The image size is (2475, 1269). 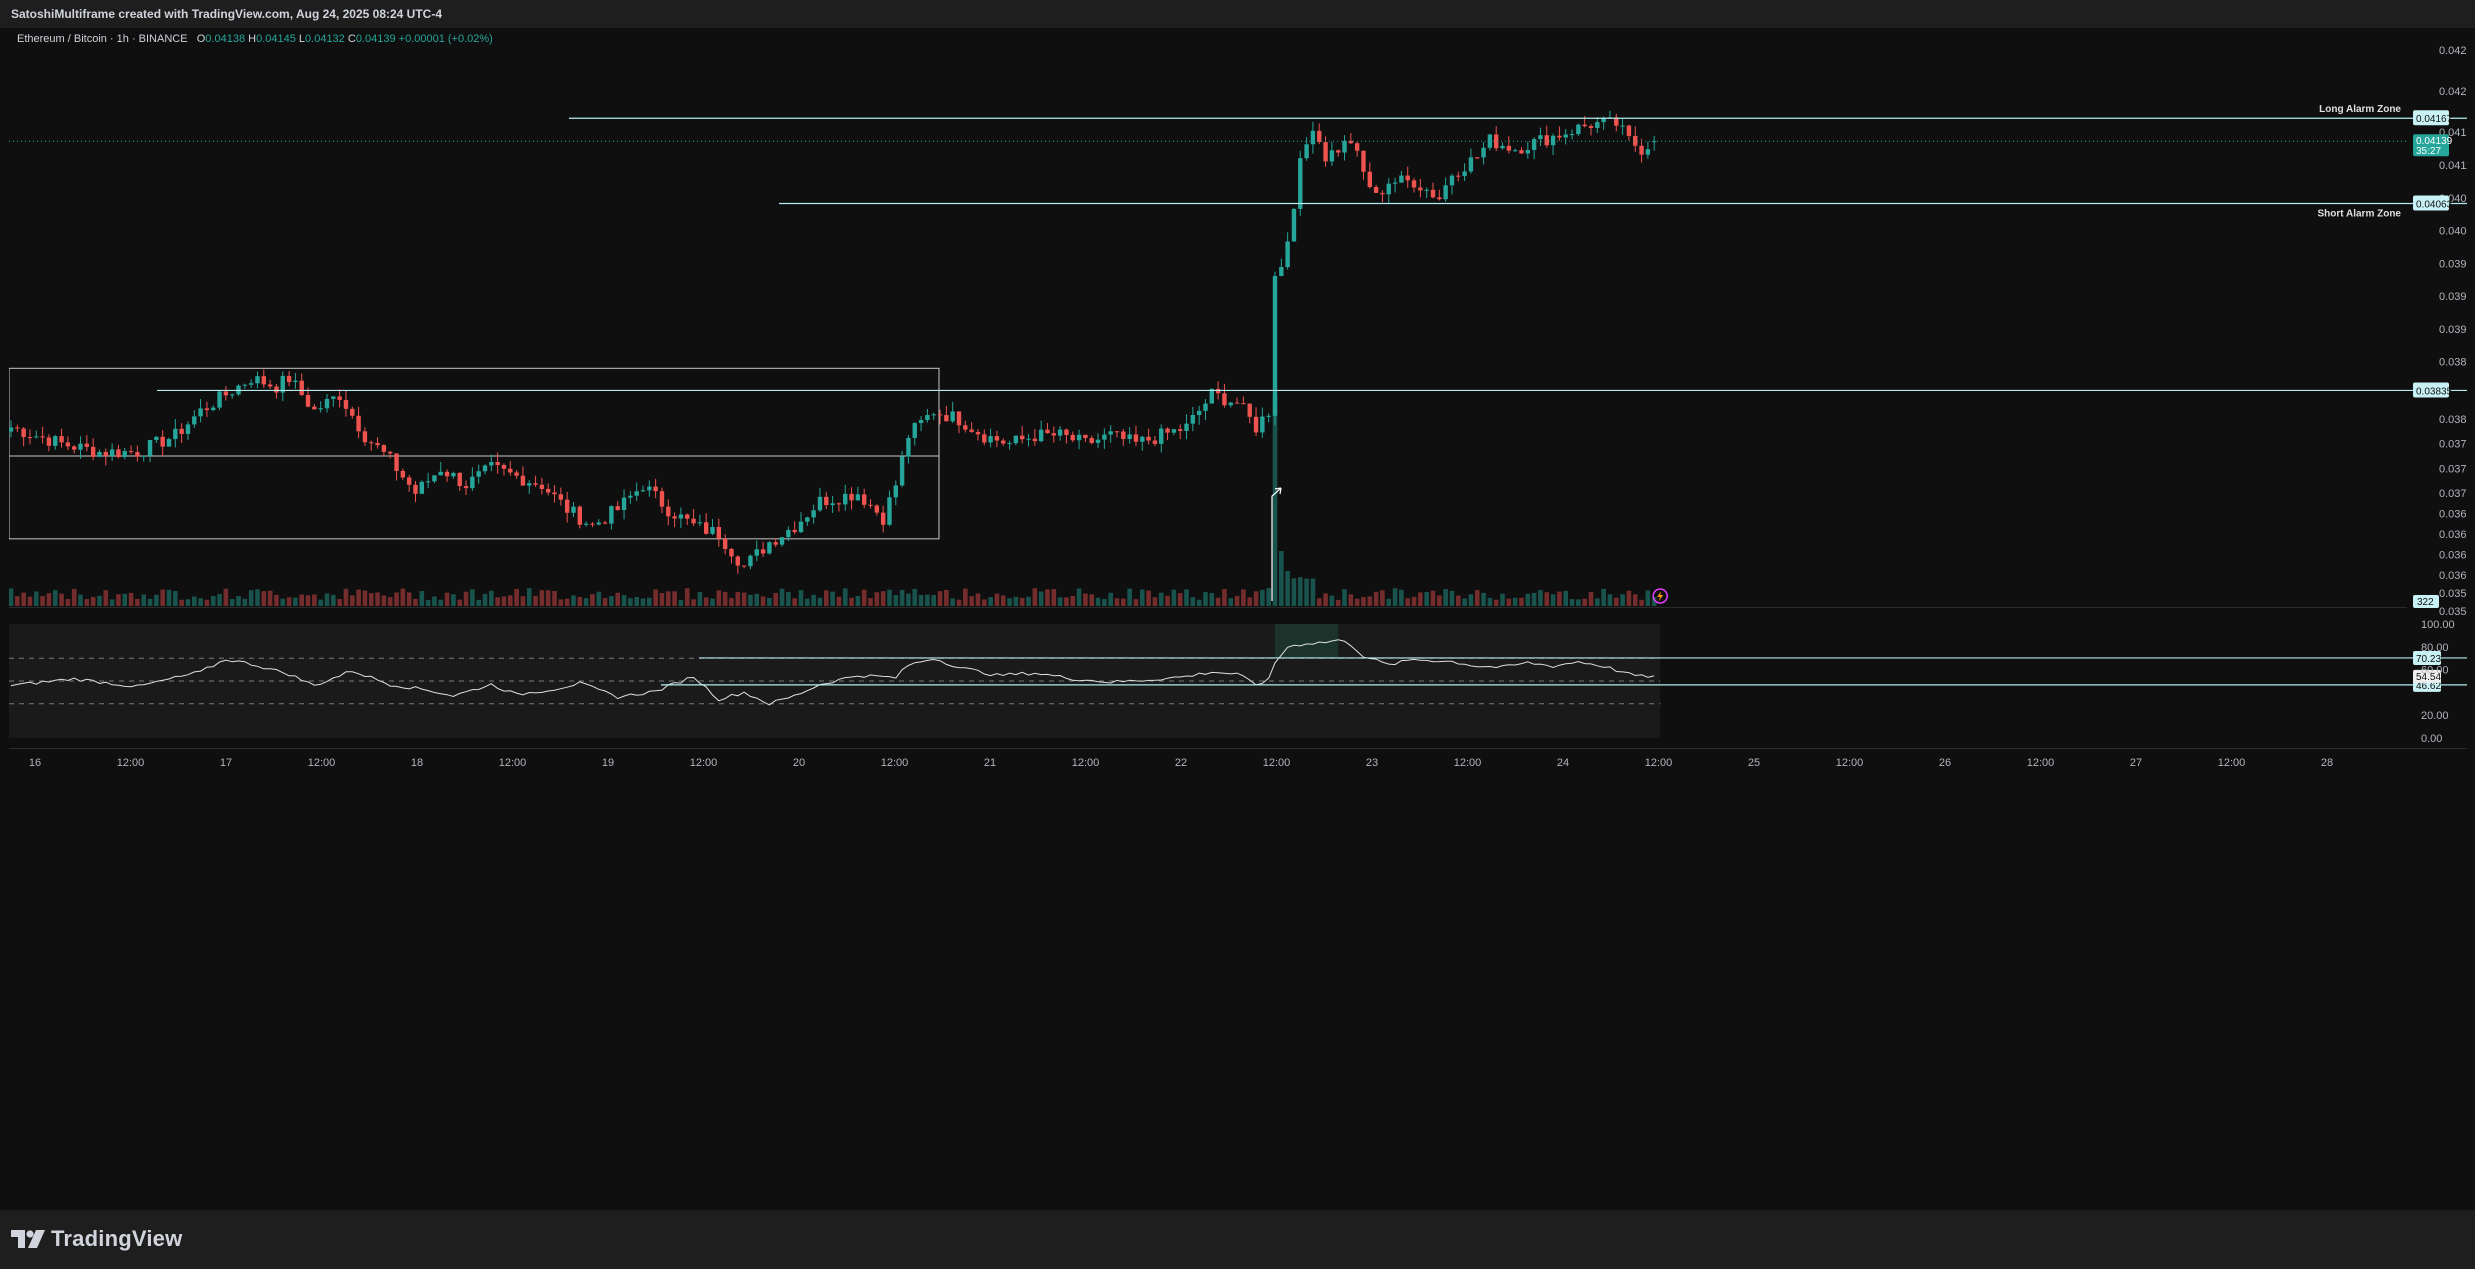 What do you see at coordinates (608, 763) in the screenshot?
I see `time-tick-label: 19` at bounding box center [608, 763].